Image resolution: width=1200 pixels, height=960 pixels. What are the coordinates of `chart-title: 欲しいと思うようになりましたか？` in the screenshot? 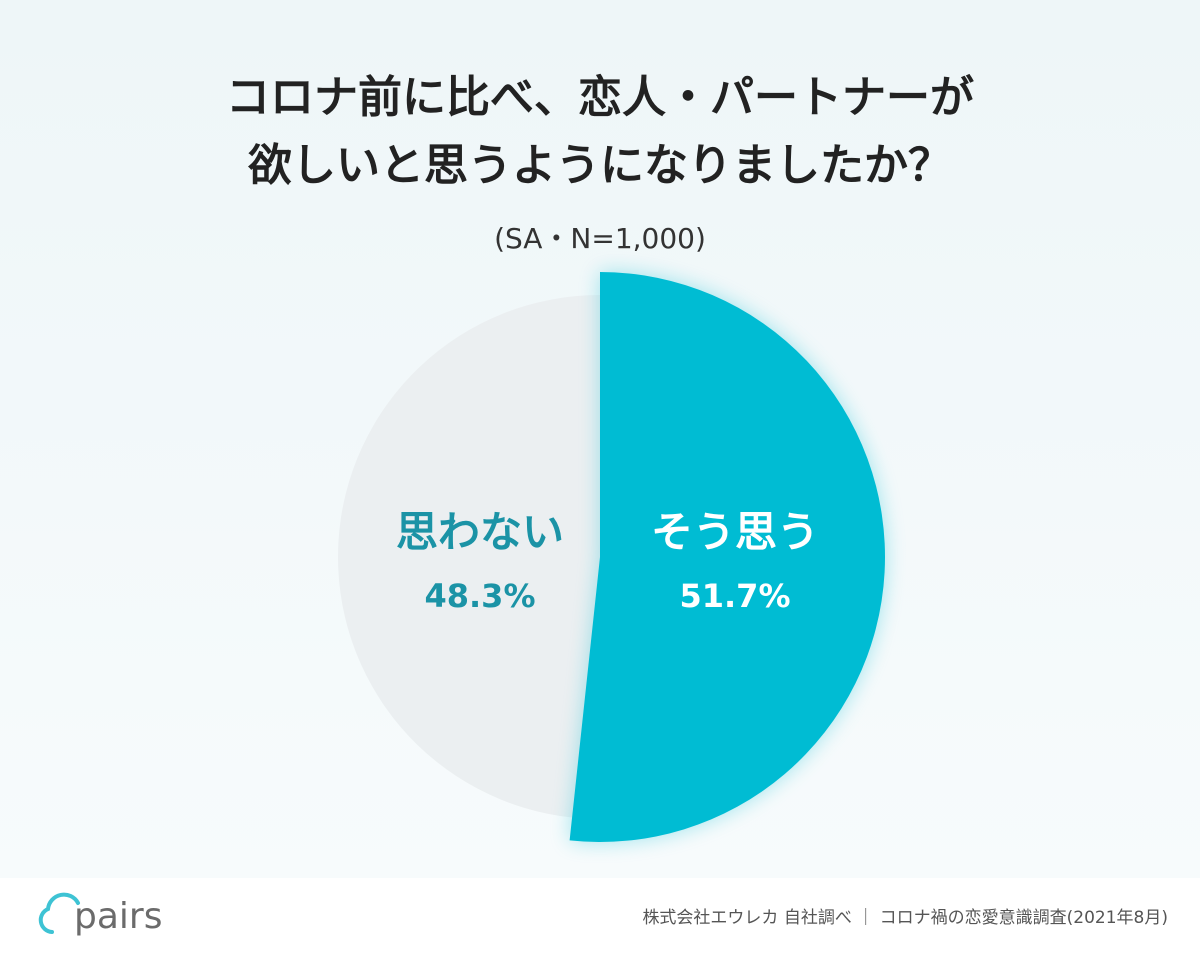 It's located at (599, 165).